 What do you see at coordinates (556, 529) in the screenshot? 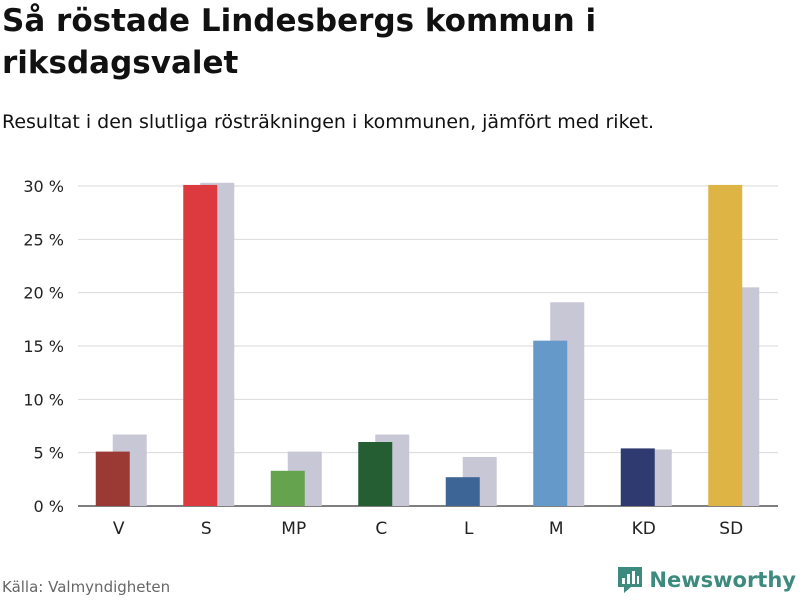
I see `x-tick-label: M` at bounding box center [556, 529].